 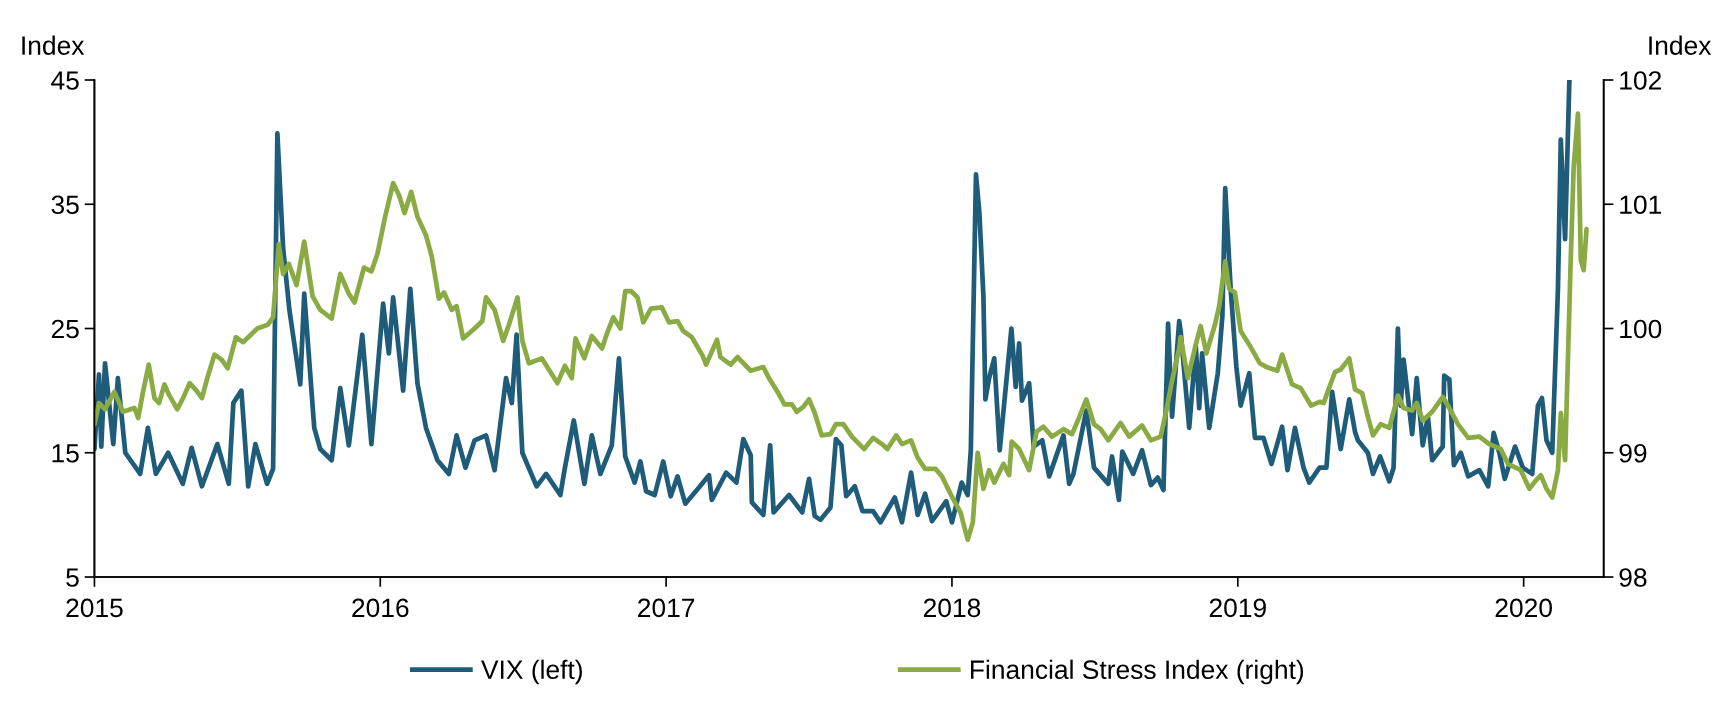 I want to click on y2-tick-label: 100, so click(x=1641, y=329).